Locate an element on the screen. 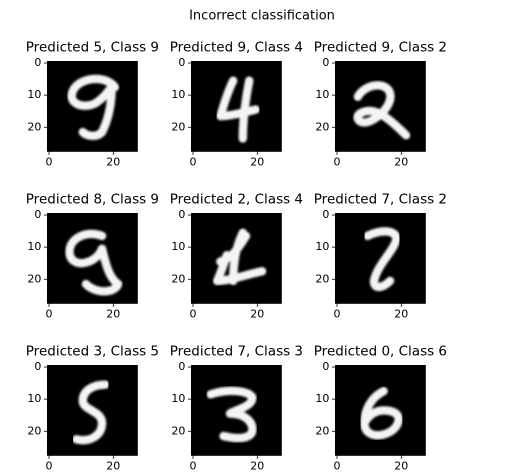  figure-title: Incorrect classification is located at coordinates (262, 16).